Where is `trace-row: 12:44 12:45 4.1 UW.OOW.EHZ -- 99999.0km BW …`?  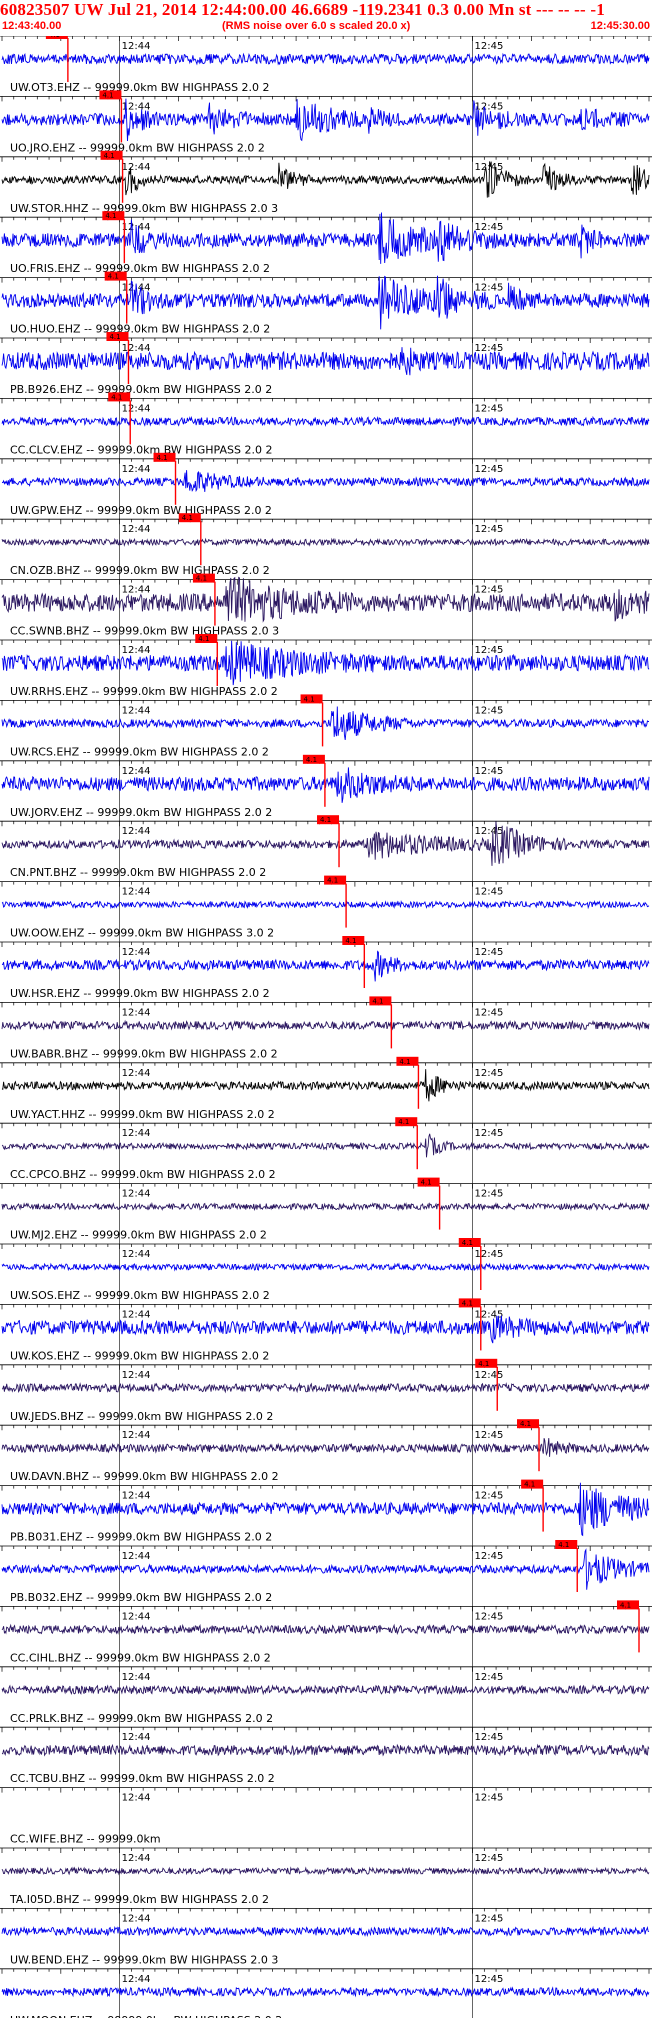 trace-row: 12:44 12:45 4.1 UW.OOW.EHZ -- 99999.0km BW … is located at coordinates (326, 907).